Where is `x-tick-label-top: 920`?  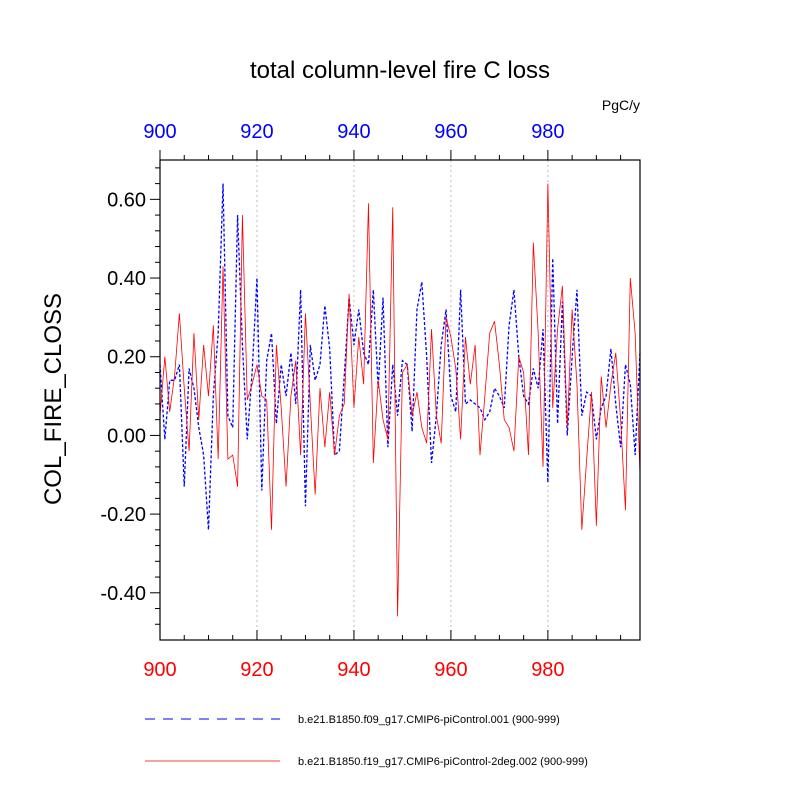 x-tick-label-top: 920 is located at coordinates (256, 132).